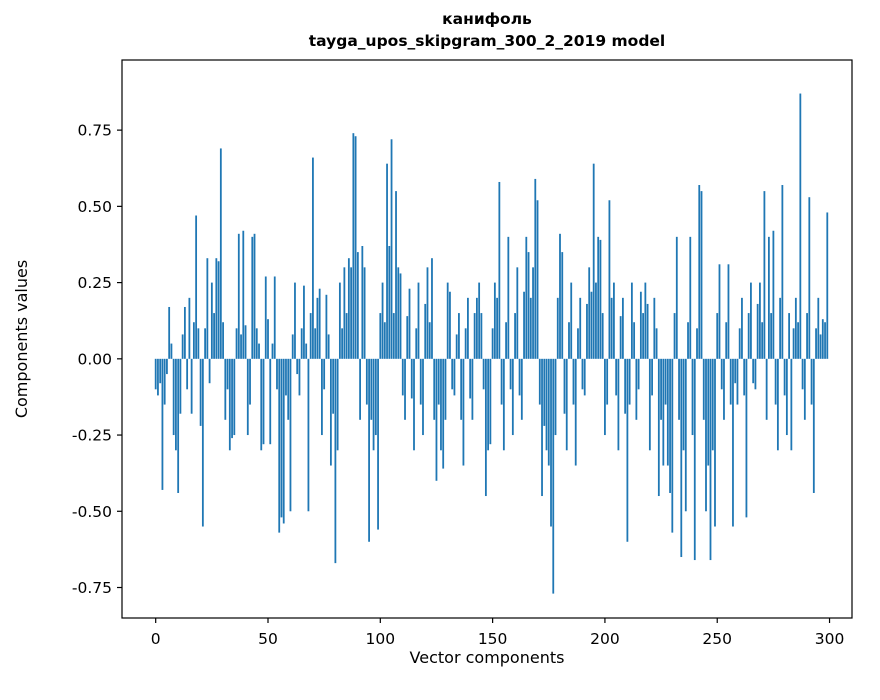 The height and width of the screenshot is (700, 880). I want to click on y-tick-label: 0.00, so click(94, 359).